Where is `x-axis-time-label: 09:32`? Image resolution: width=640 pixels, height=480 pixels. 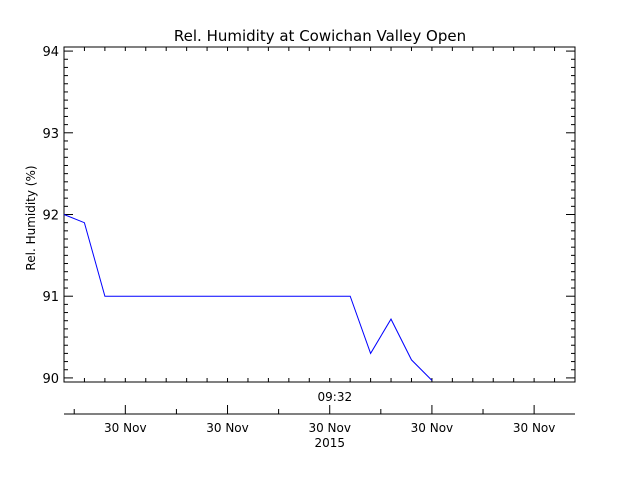 x-axis-time-label: 09:32 is located at coordinates (335, 397).